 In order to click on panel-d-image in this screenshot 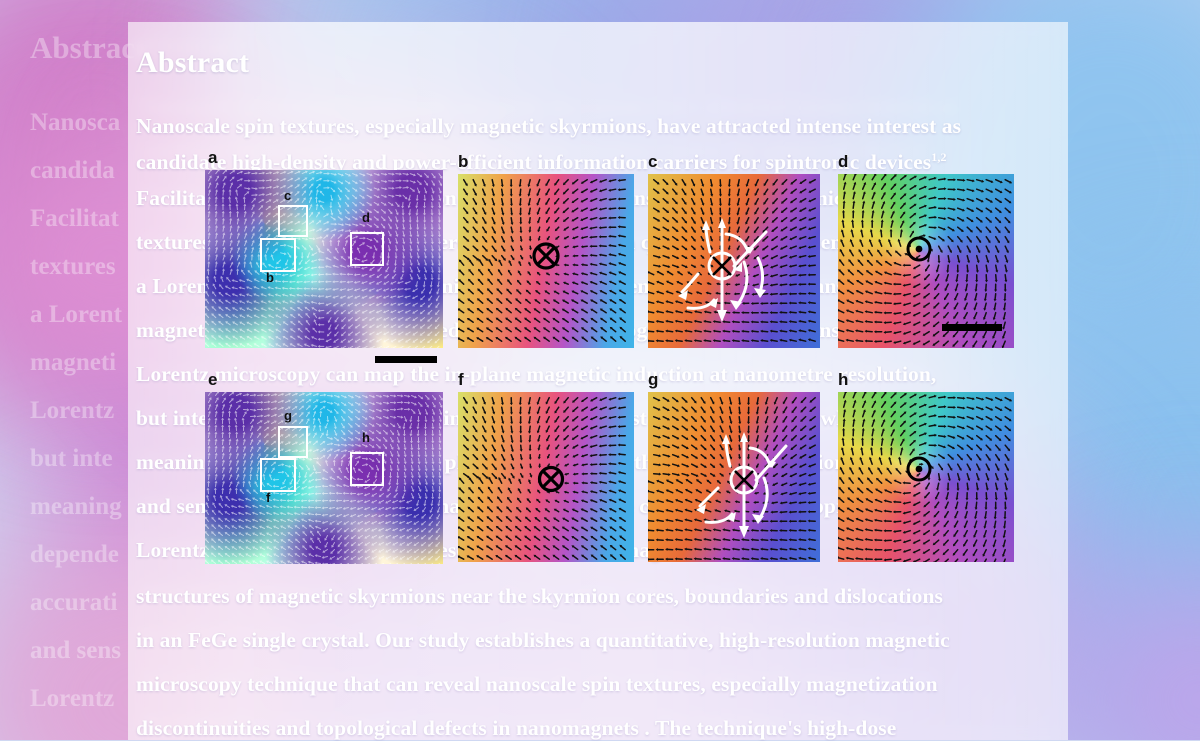, I will do `click(926, 261)`.